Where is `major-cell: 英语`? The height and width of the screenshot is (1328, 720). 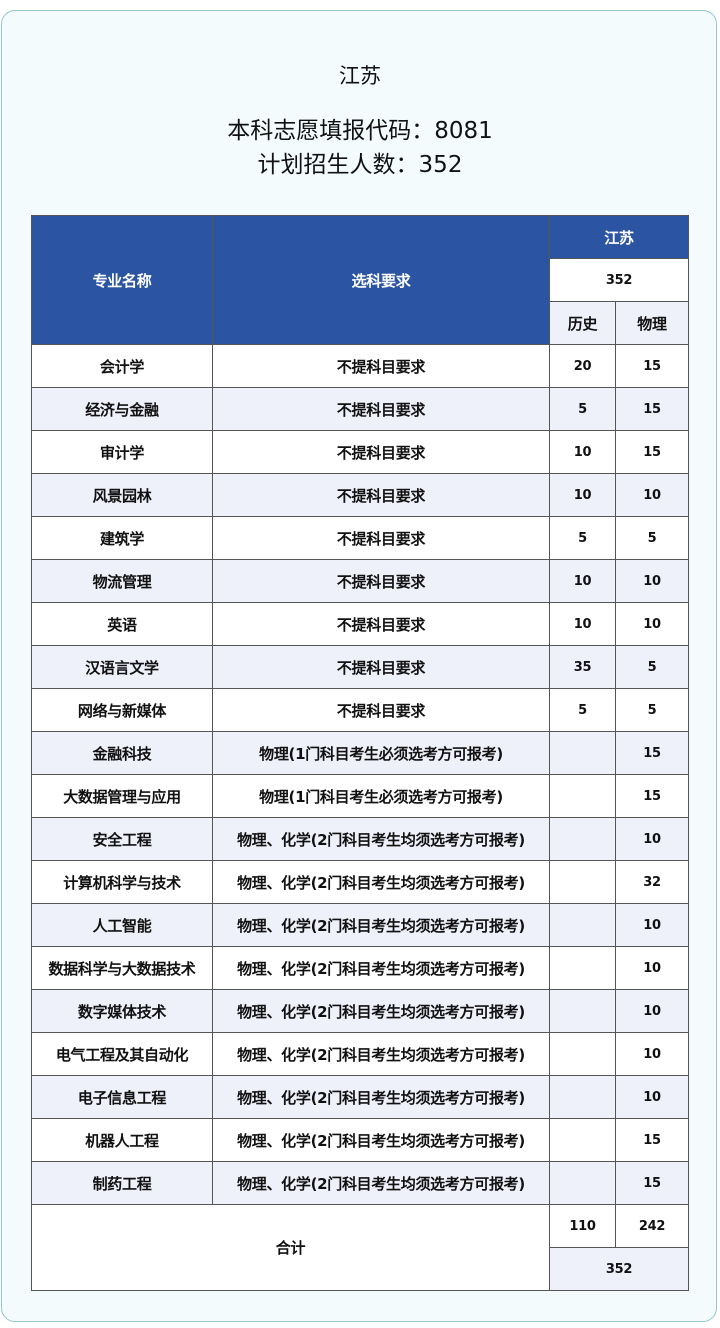
major-cell: 英语 is located at coordinates (122, 624).